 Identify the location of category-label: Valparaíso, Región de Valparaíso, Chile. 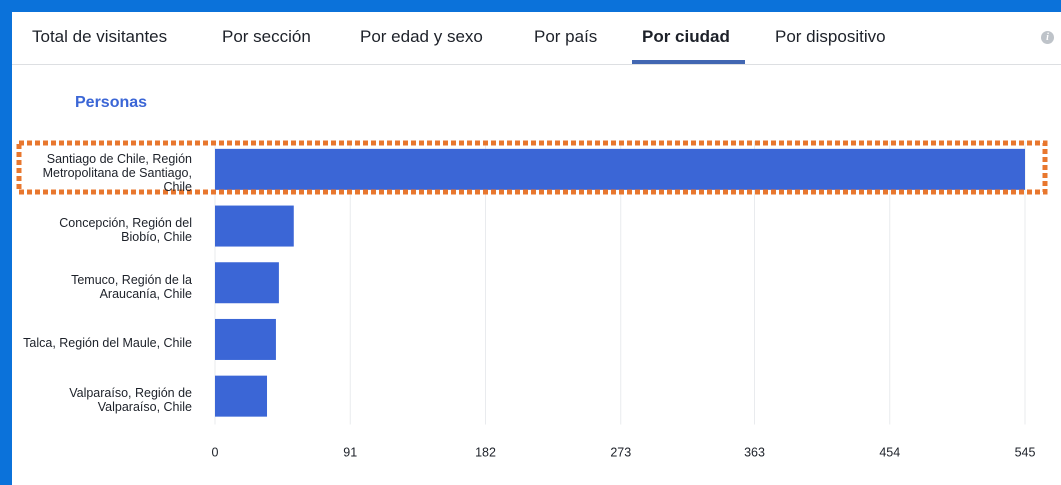
(130, 400).